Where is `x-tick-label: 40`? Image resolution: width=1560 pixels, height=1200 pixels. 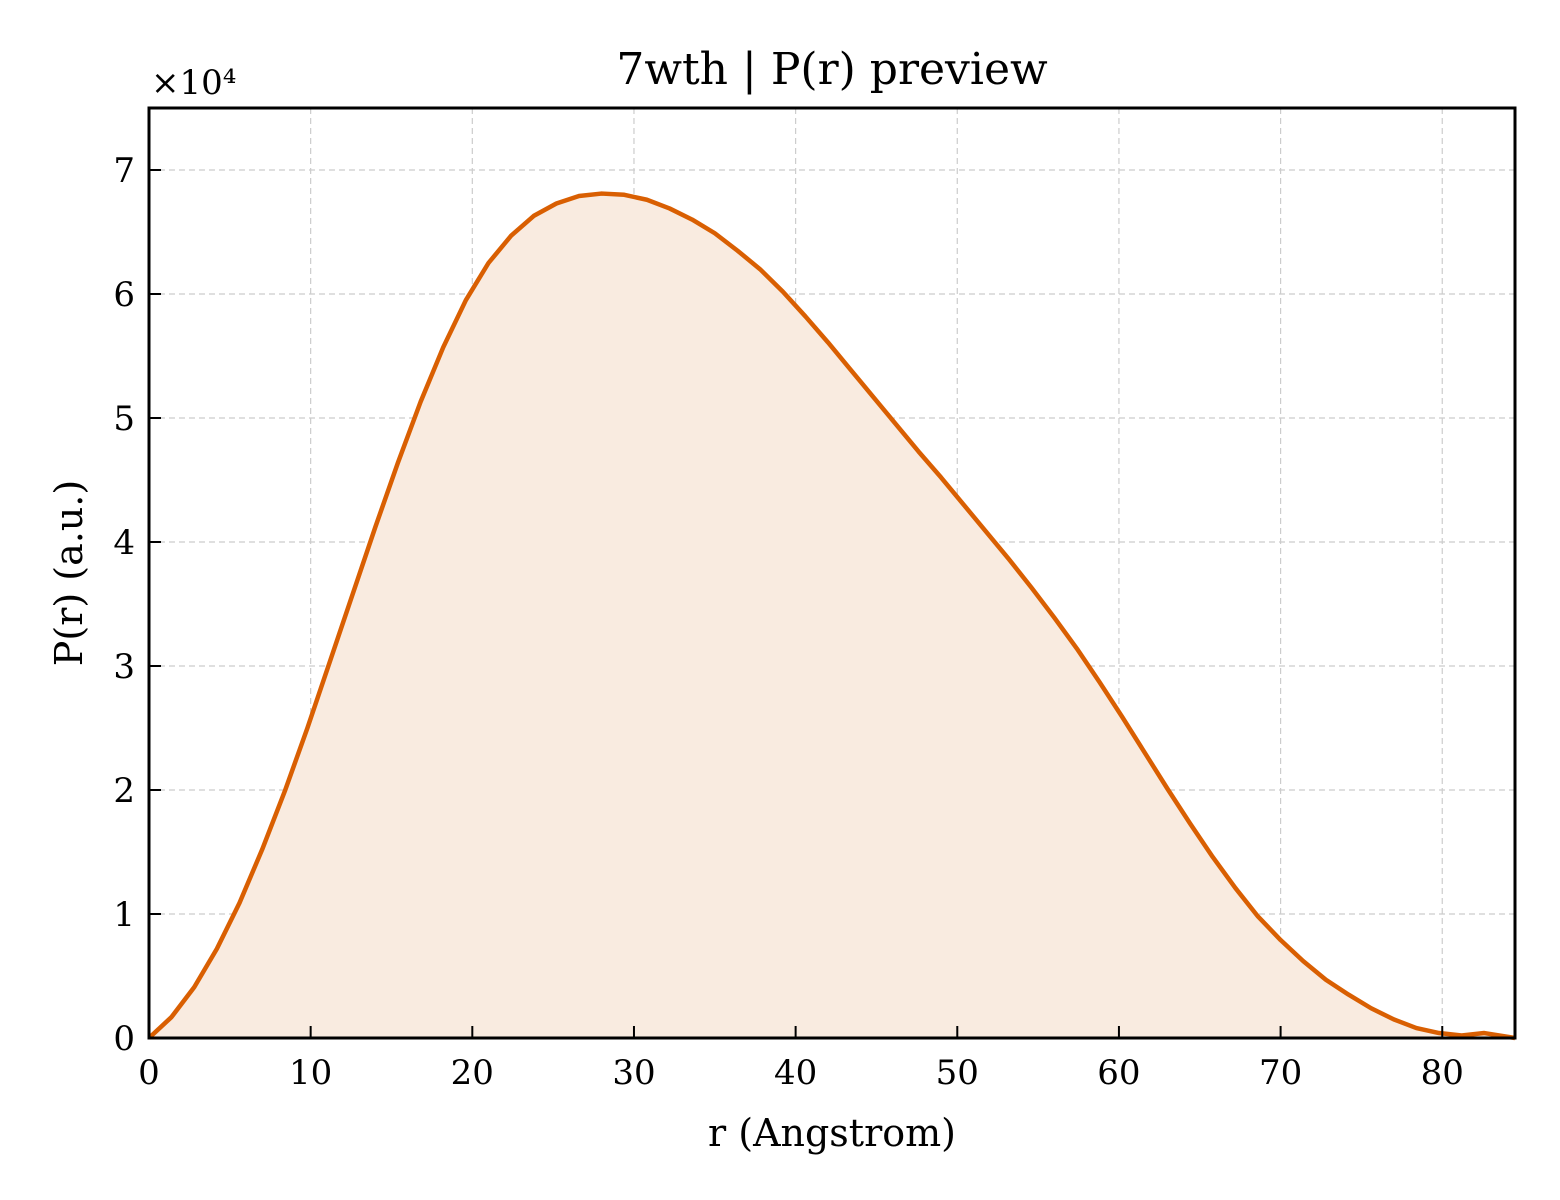 x-tick-label: 40 is located at coordinates (795, 1073).